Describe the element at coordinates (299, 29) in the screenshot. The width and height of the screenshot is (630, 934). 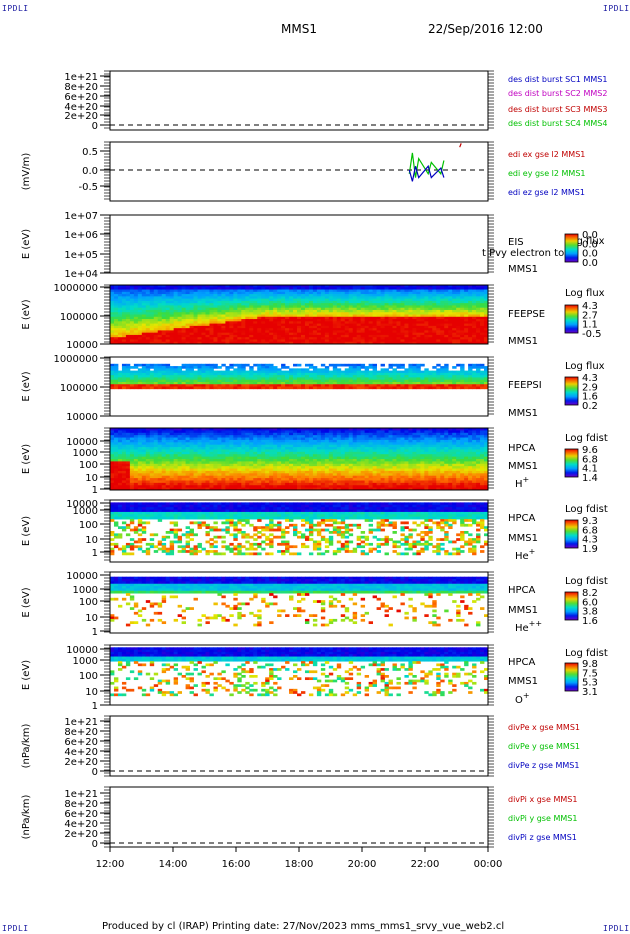
I see `spacecraft-title: MMS1` at that location.